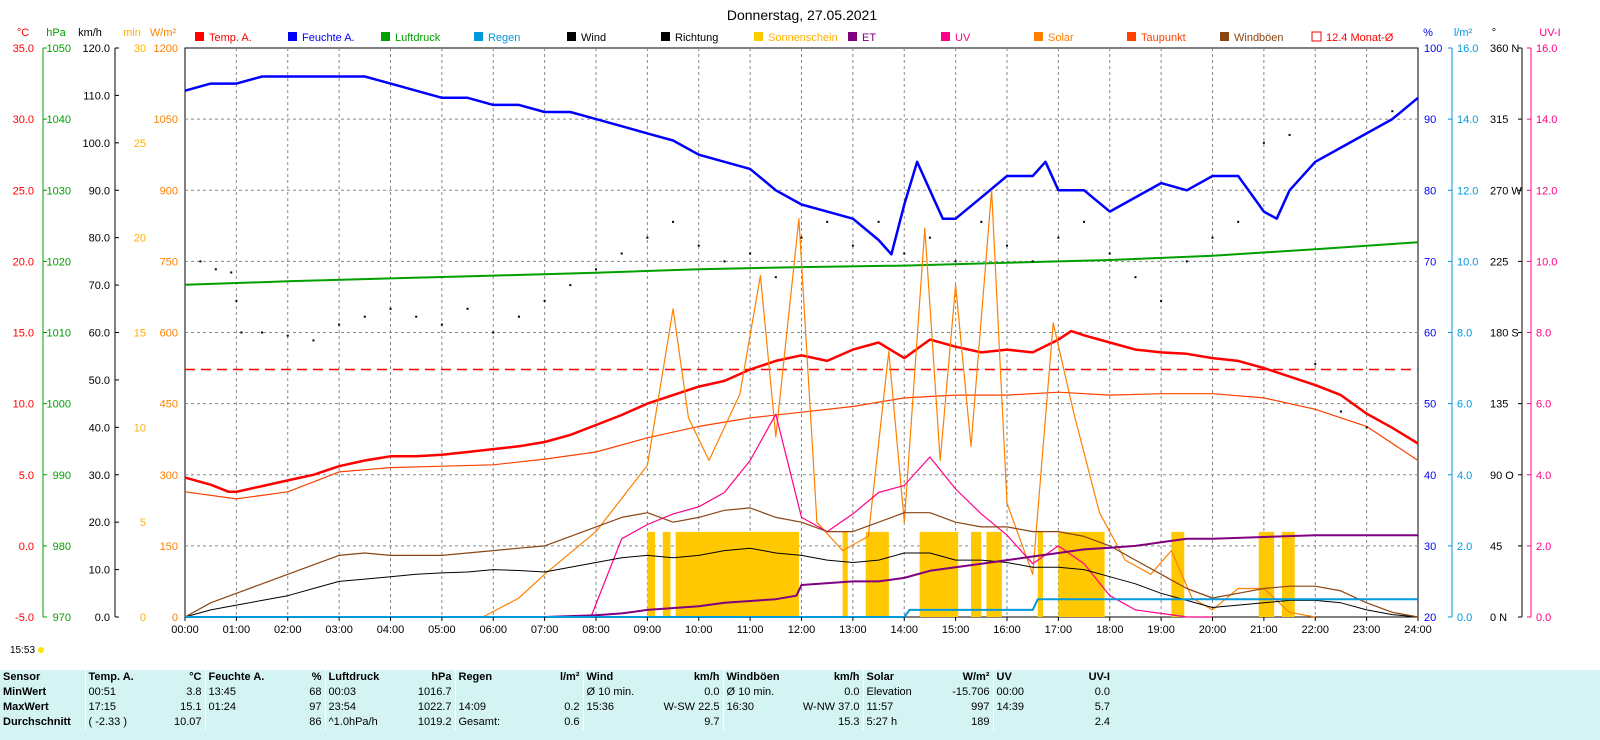 The image size is (1600, 740). What do you see at coordinates (140, 49) in the screenshot?
I see `y-tick-label: 30` at bounding box center [140, 49].